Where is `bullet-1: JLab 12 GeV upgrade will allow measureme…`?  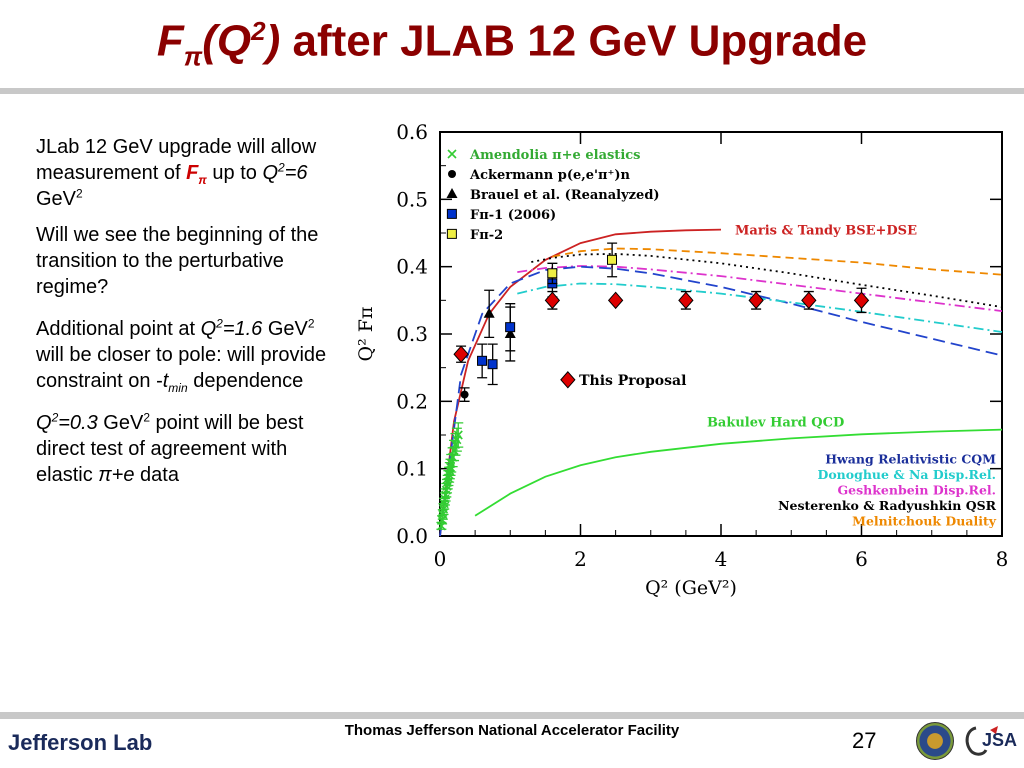
bullet-1: JLab 12 GeV upgrade will allow measureme… is located at coordinates (176, 173).